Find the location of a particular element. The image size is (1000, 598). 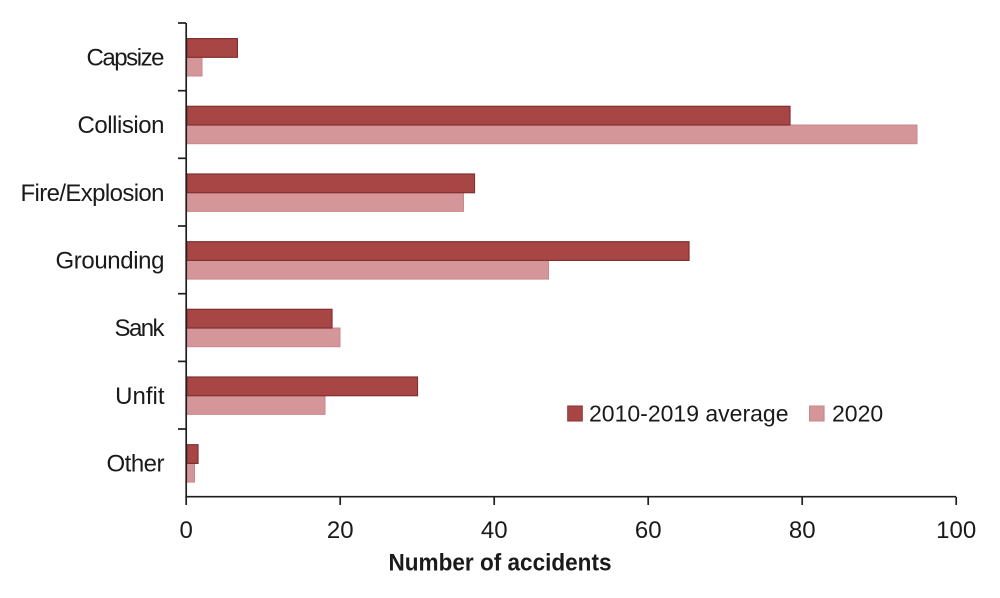

svg-text: Unfit is located at coordinates (140, 396).